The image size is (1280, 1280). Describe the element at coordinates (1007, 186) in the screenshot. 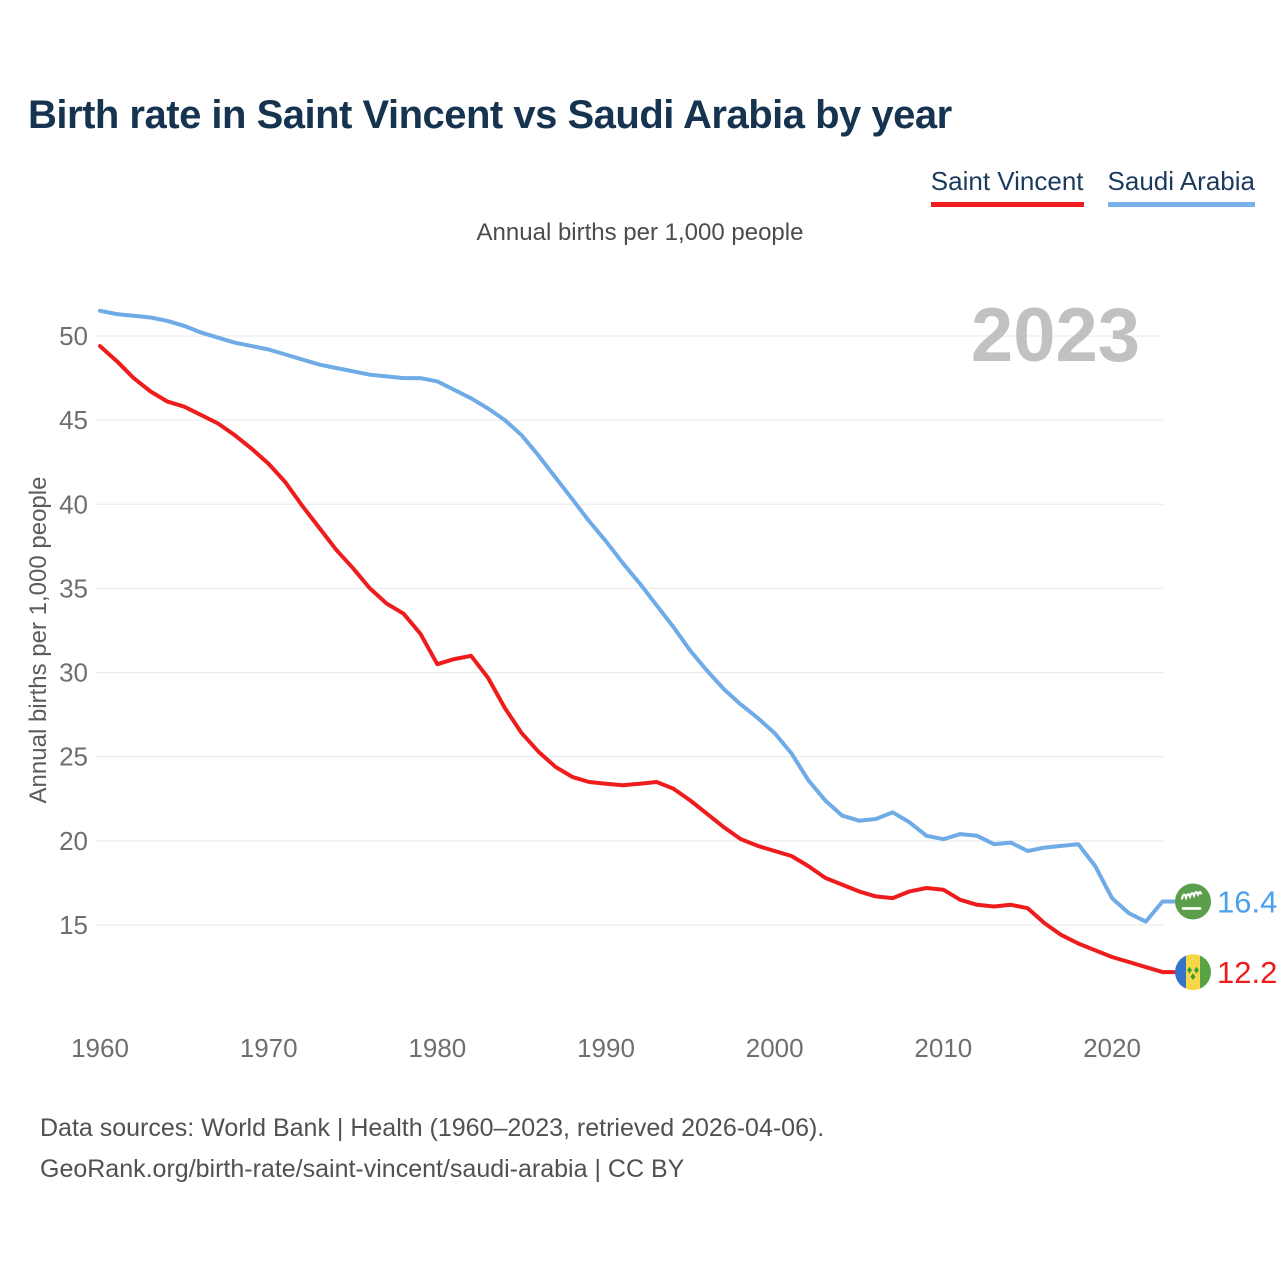

I see `legend-item-saint-vincent: Saint Vincent` at that location.